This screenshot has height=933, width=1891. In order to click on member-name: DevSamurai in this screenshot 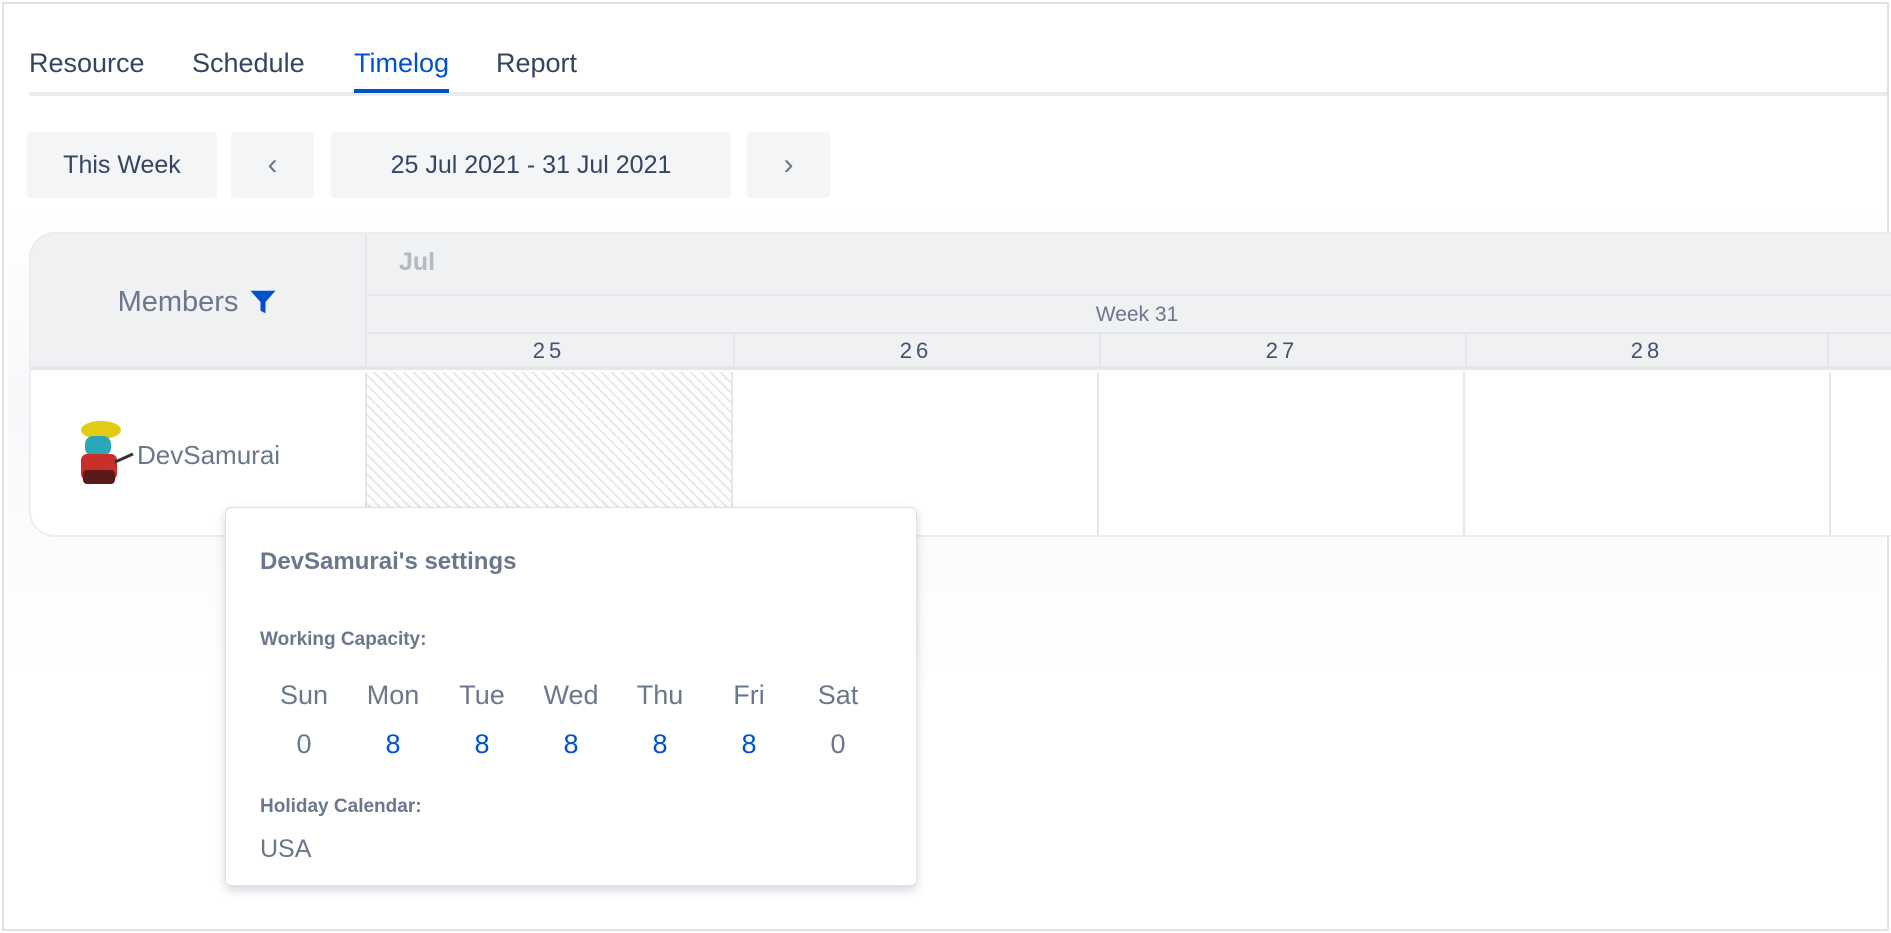, I will do `click(209, 454)`.